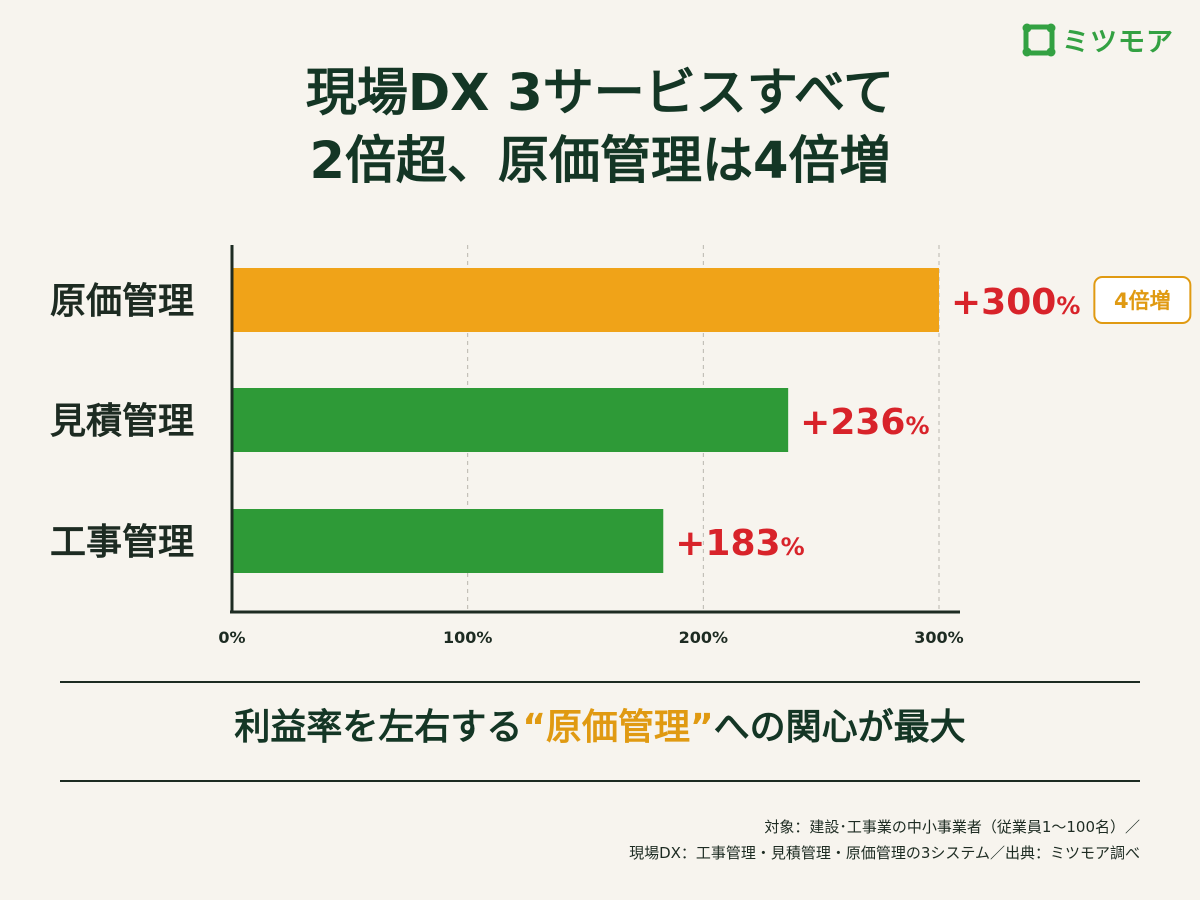 The width and height of the screenshot is (1200, 900). I want to click on callout-highlight: “原価管理”, so click(618, 727).